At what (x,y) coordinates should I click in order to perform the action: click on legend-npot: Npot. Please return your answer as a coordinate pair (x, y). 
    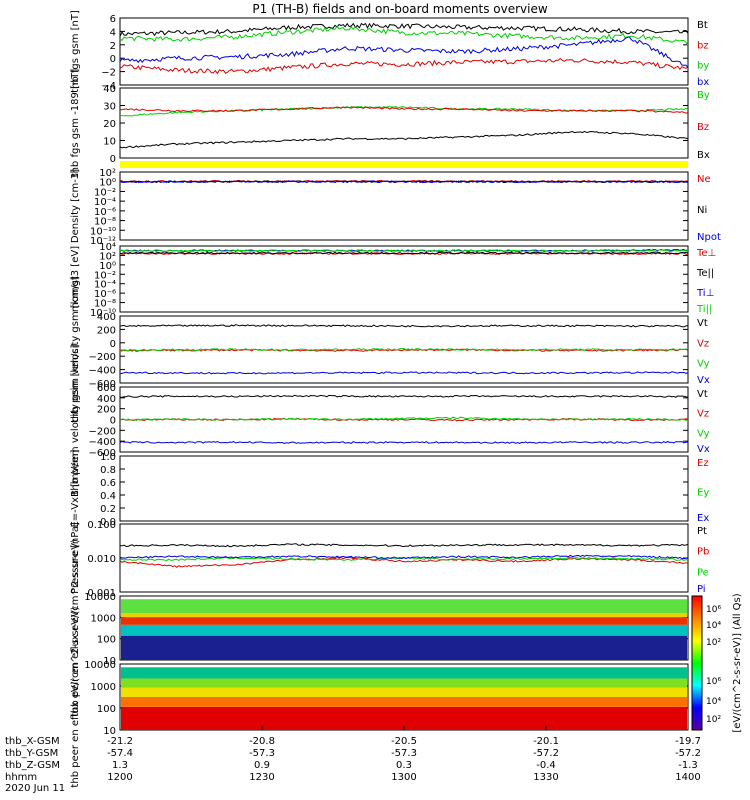
    Looking at the image, I should click on (709, 237).